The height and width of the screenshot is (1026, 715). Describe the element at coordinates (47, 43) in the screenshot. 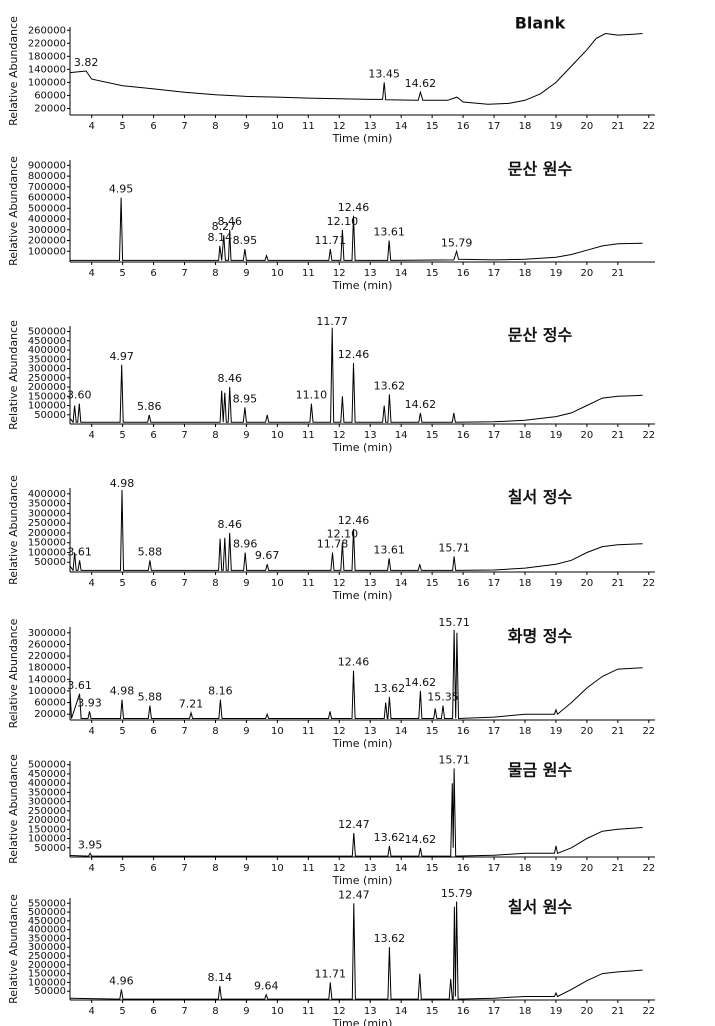

I see `y-tick-label: 220000` at that location.